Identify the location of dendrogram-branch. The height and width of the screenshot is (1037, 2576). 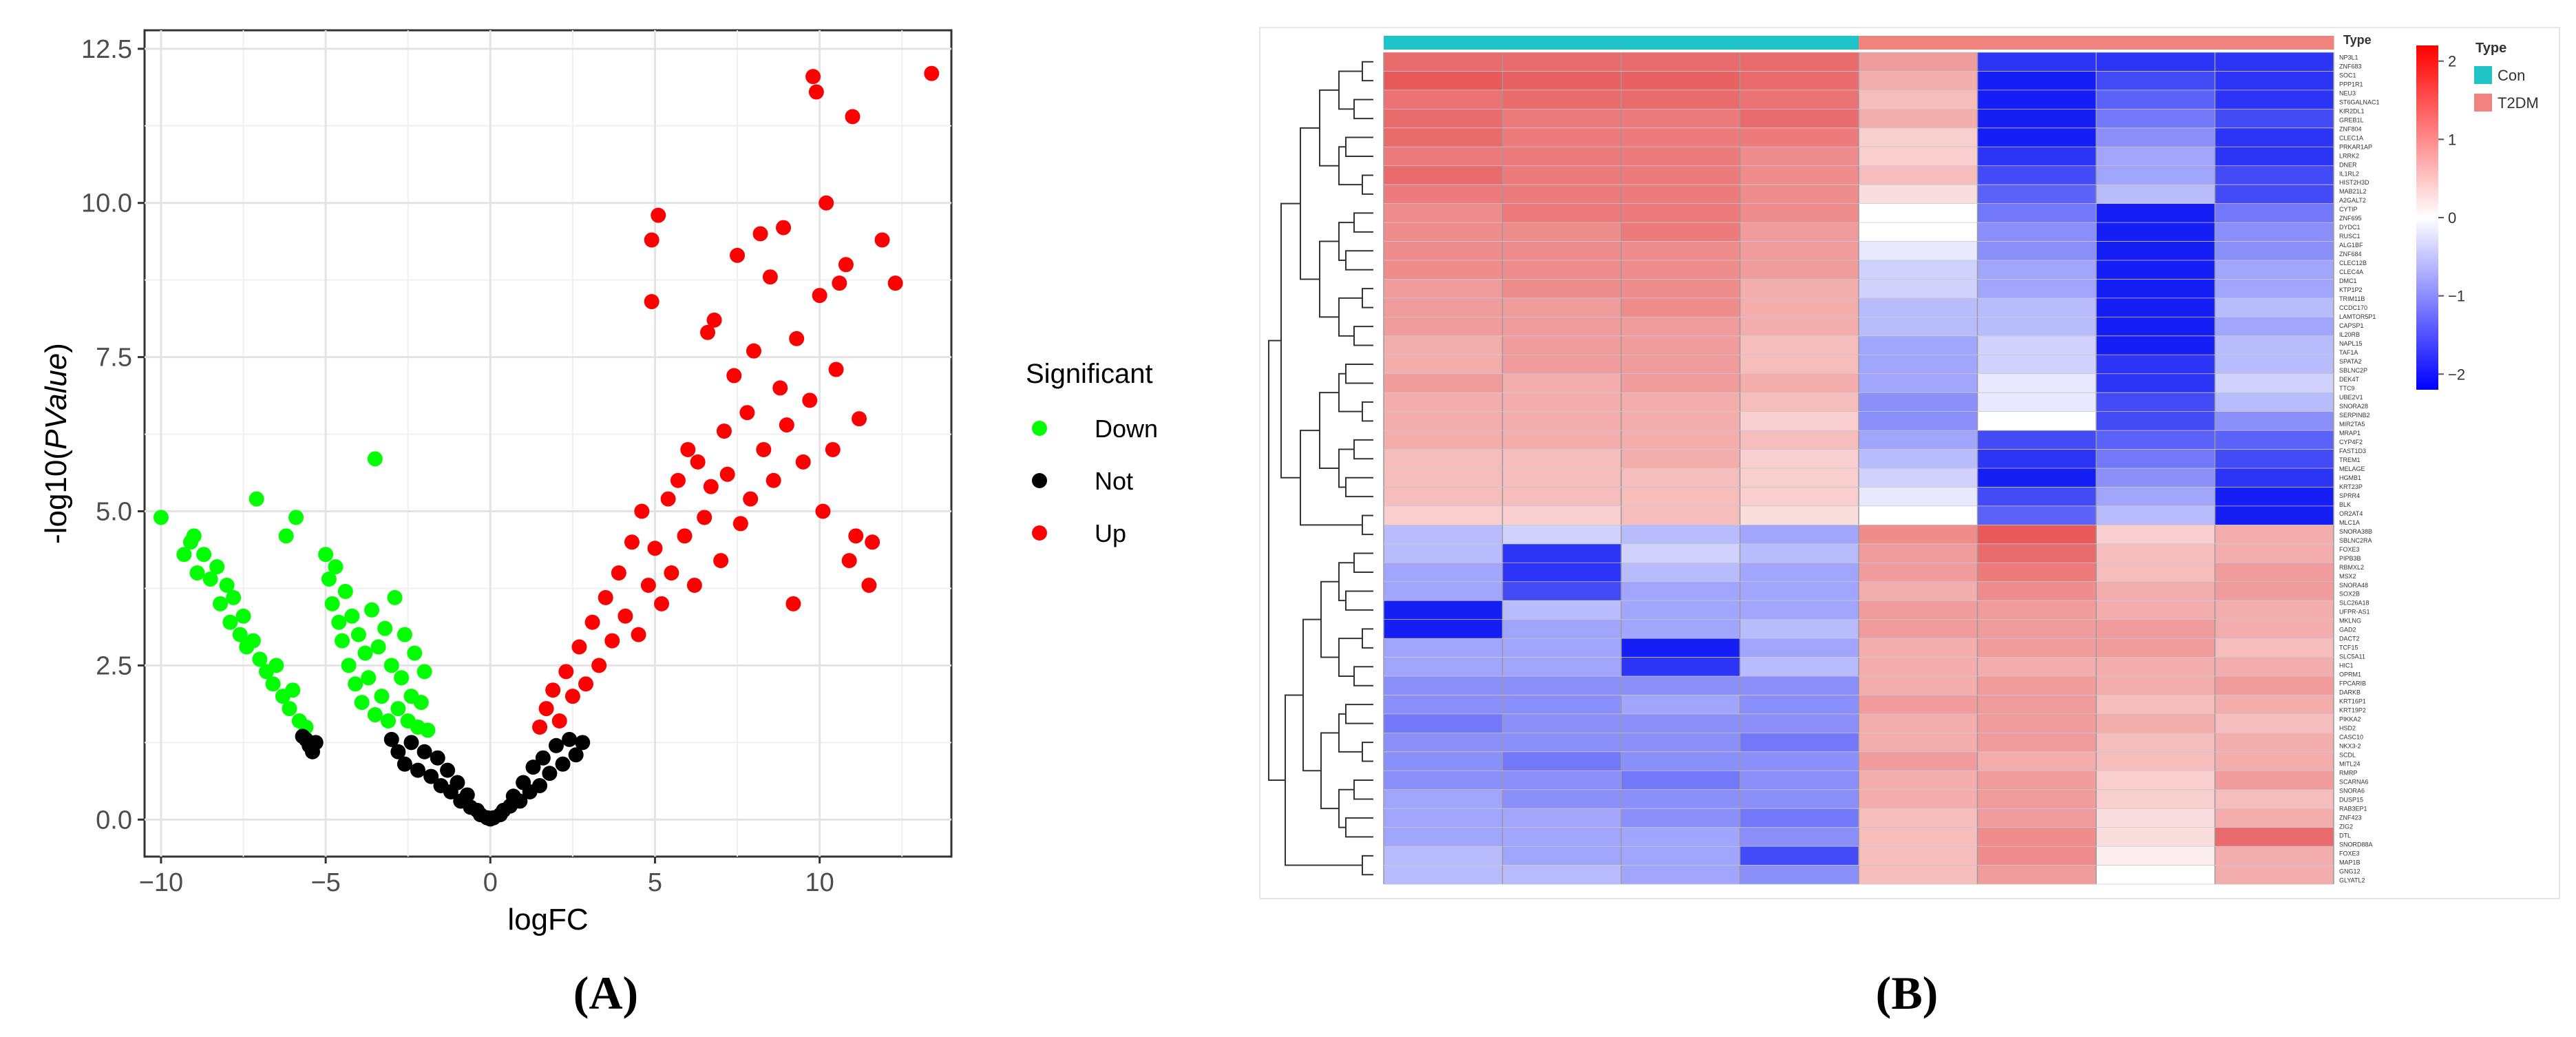
(1277, 560).